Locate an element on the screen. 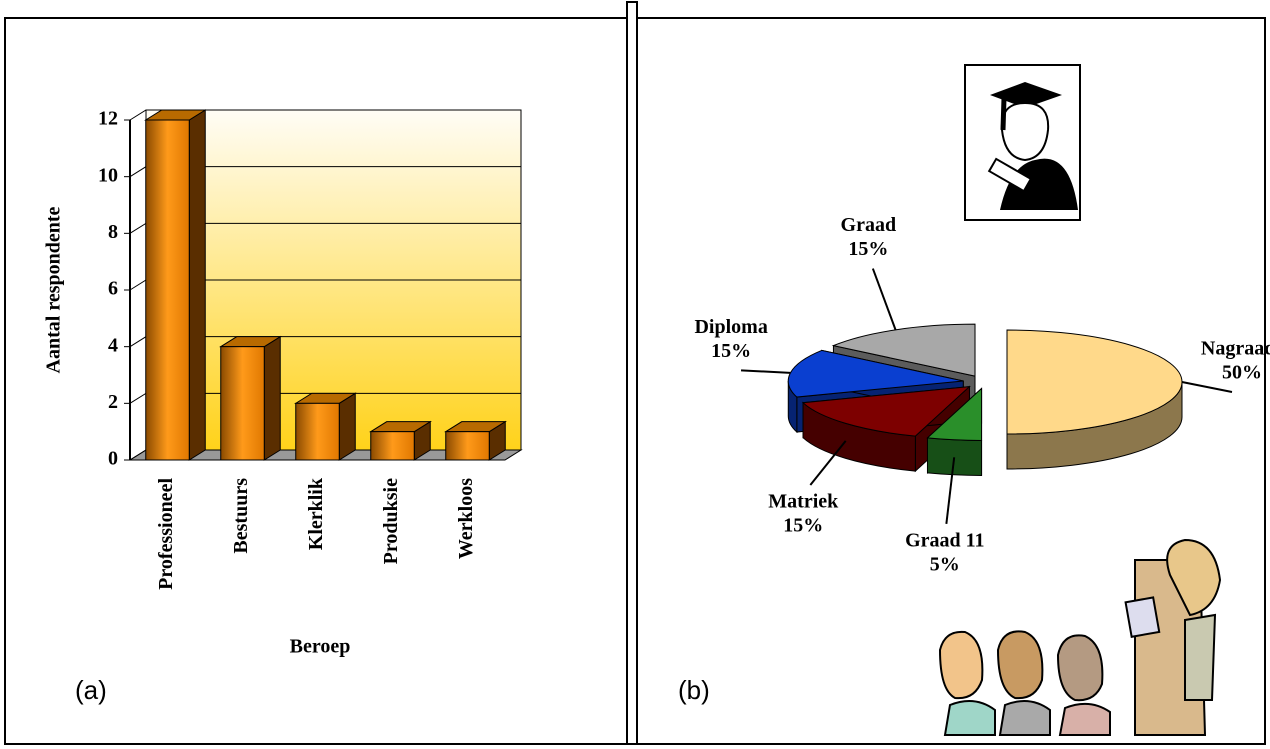  x-tick-label: Produksie is located at coordinates (391, 521).